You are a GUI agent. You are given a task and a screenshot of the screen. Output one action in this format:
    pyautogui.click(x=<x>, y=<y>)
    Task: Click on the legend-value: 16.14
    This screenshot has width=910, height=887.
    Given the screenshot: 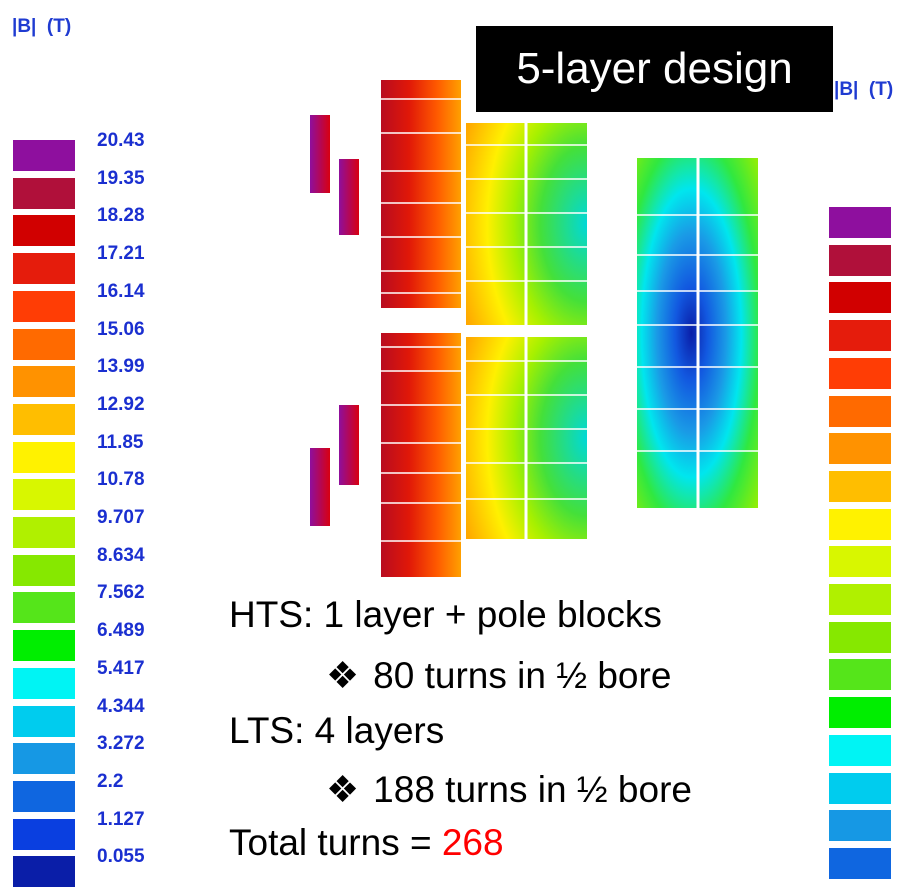 What is the action you would take?
    pyautogui.click(x=121, y=291)
    